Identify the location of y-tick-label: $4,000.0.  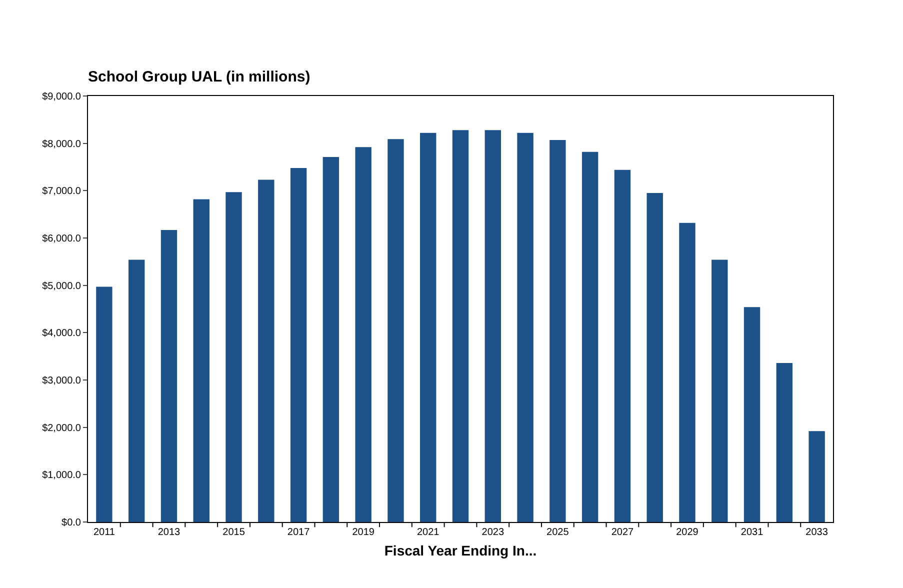
(62, 334).